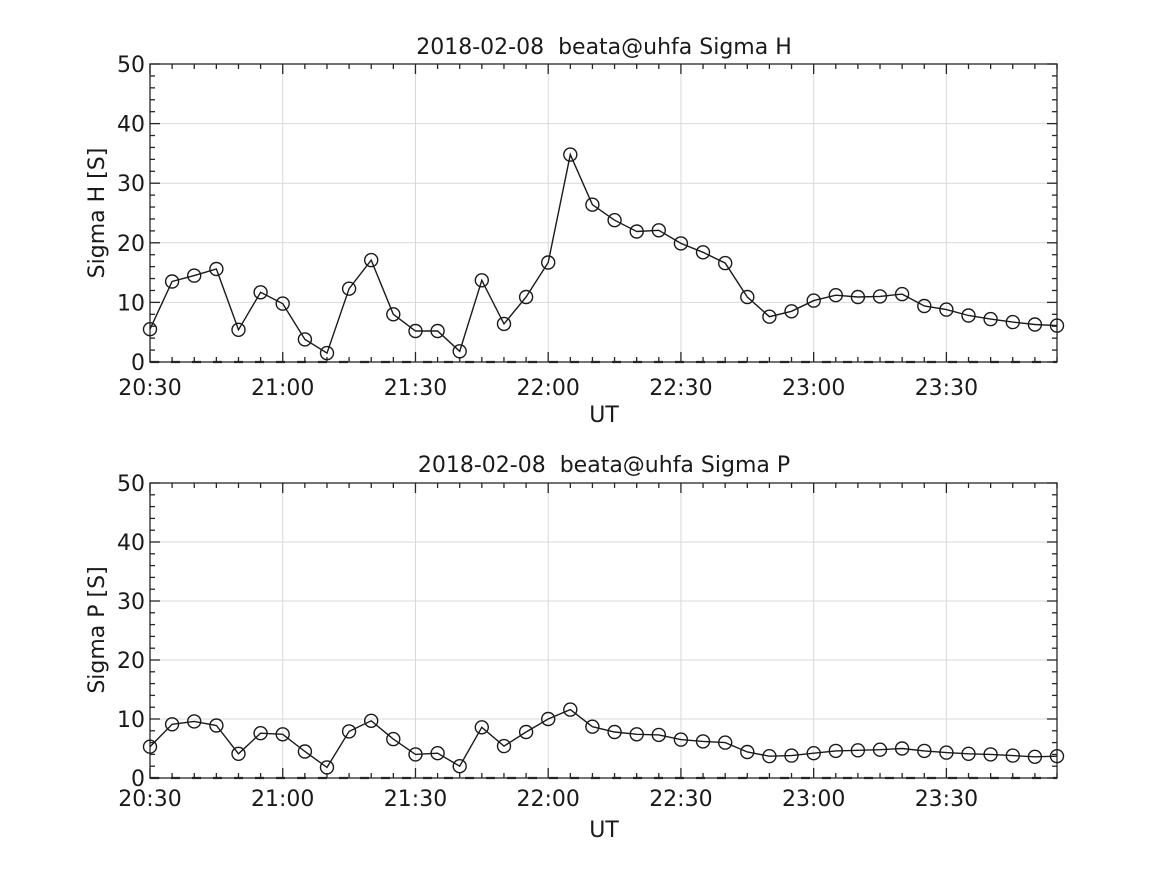 This screenshot has height=875, width=1167. What do you see at coordinates (547, 388) in the screenshot?
I see `x-tick-label: 22:00` at bounding box center [547, 388].